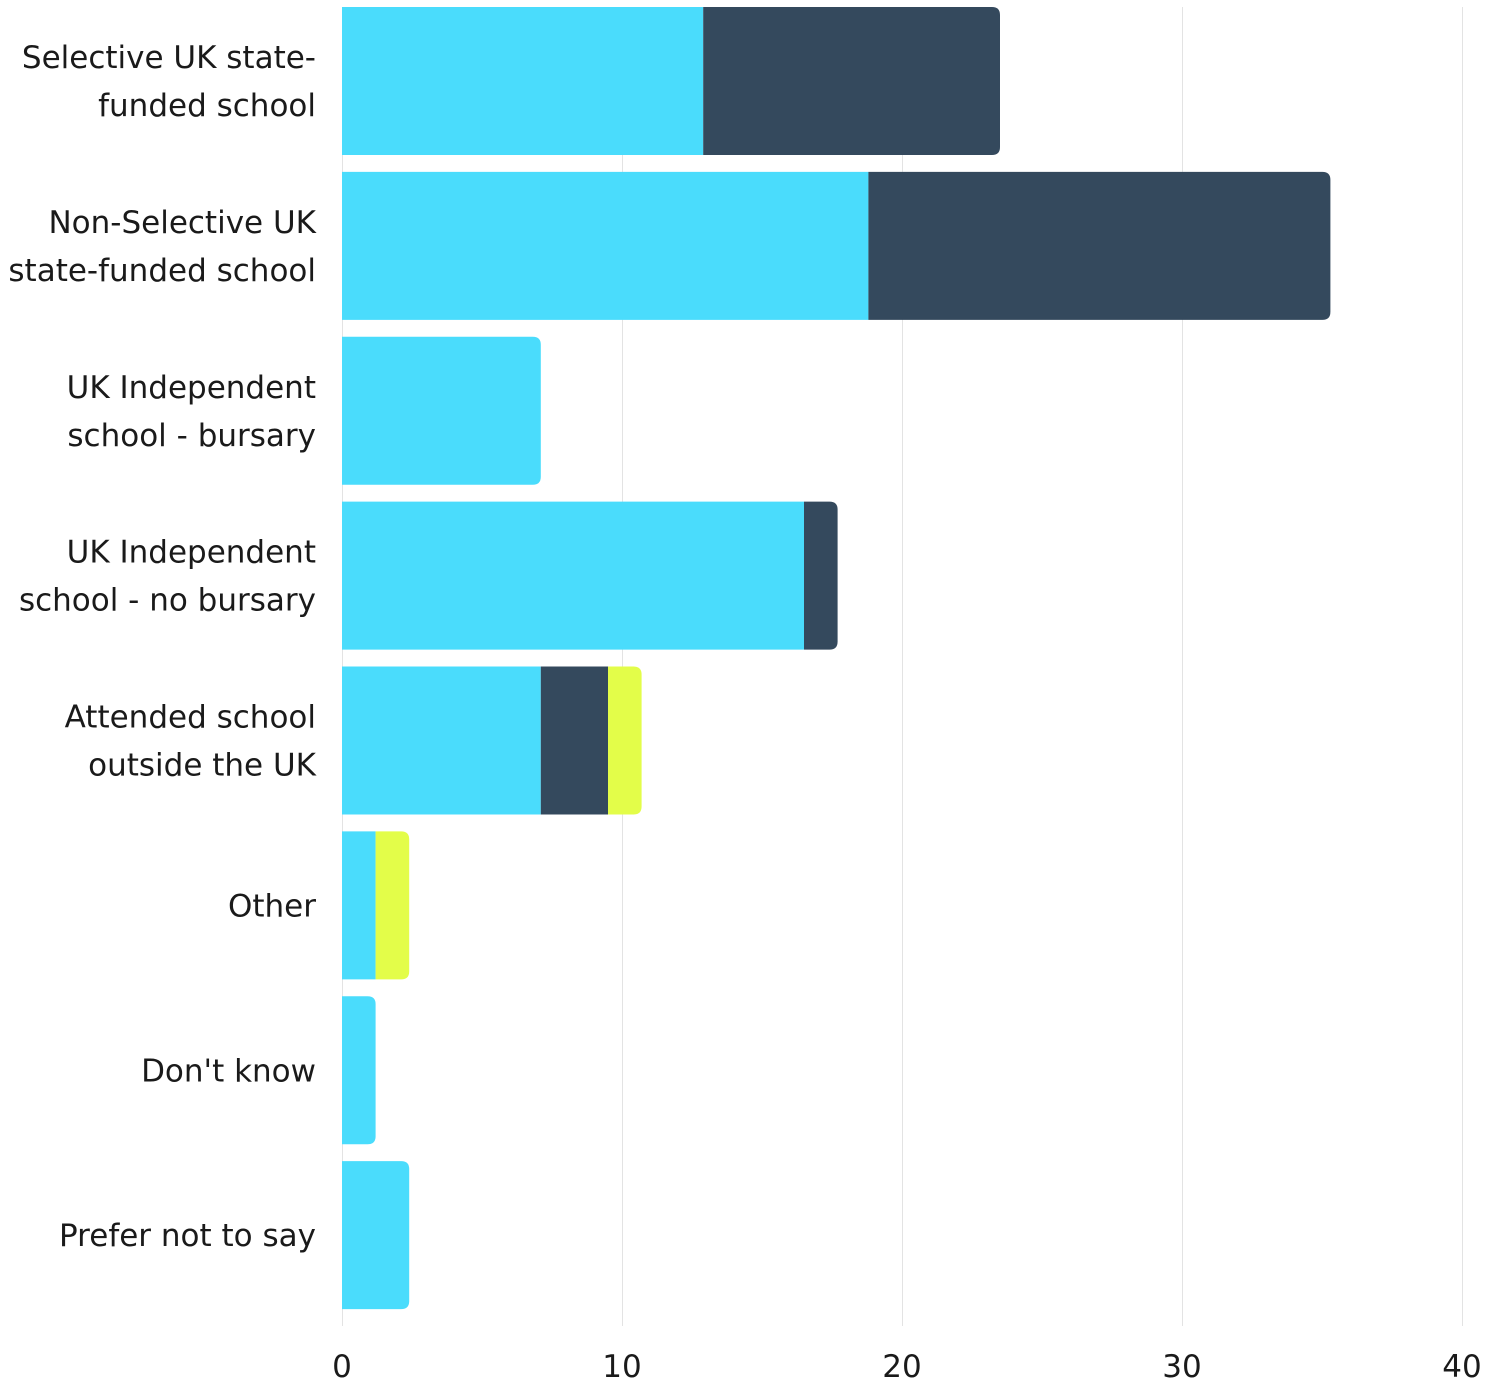 This screenshot has height=1385, width=1499. What do you see at coordinates (162, 247) in the screenshot?
I see `category-label-1: Non-Selective UK state-funded school` at bounding box center [162, 247].